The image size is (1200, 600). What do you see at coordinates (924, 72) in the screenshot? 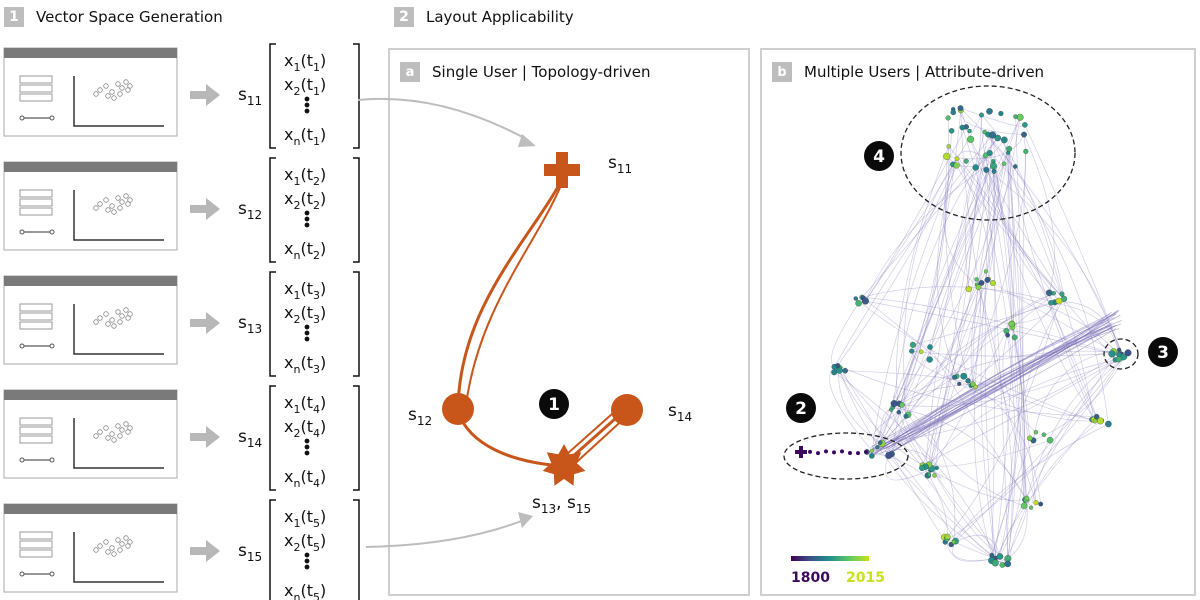
I see `panel-title: Multiple Users | Attribute-driven` at bounding box center [924, 72].